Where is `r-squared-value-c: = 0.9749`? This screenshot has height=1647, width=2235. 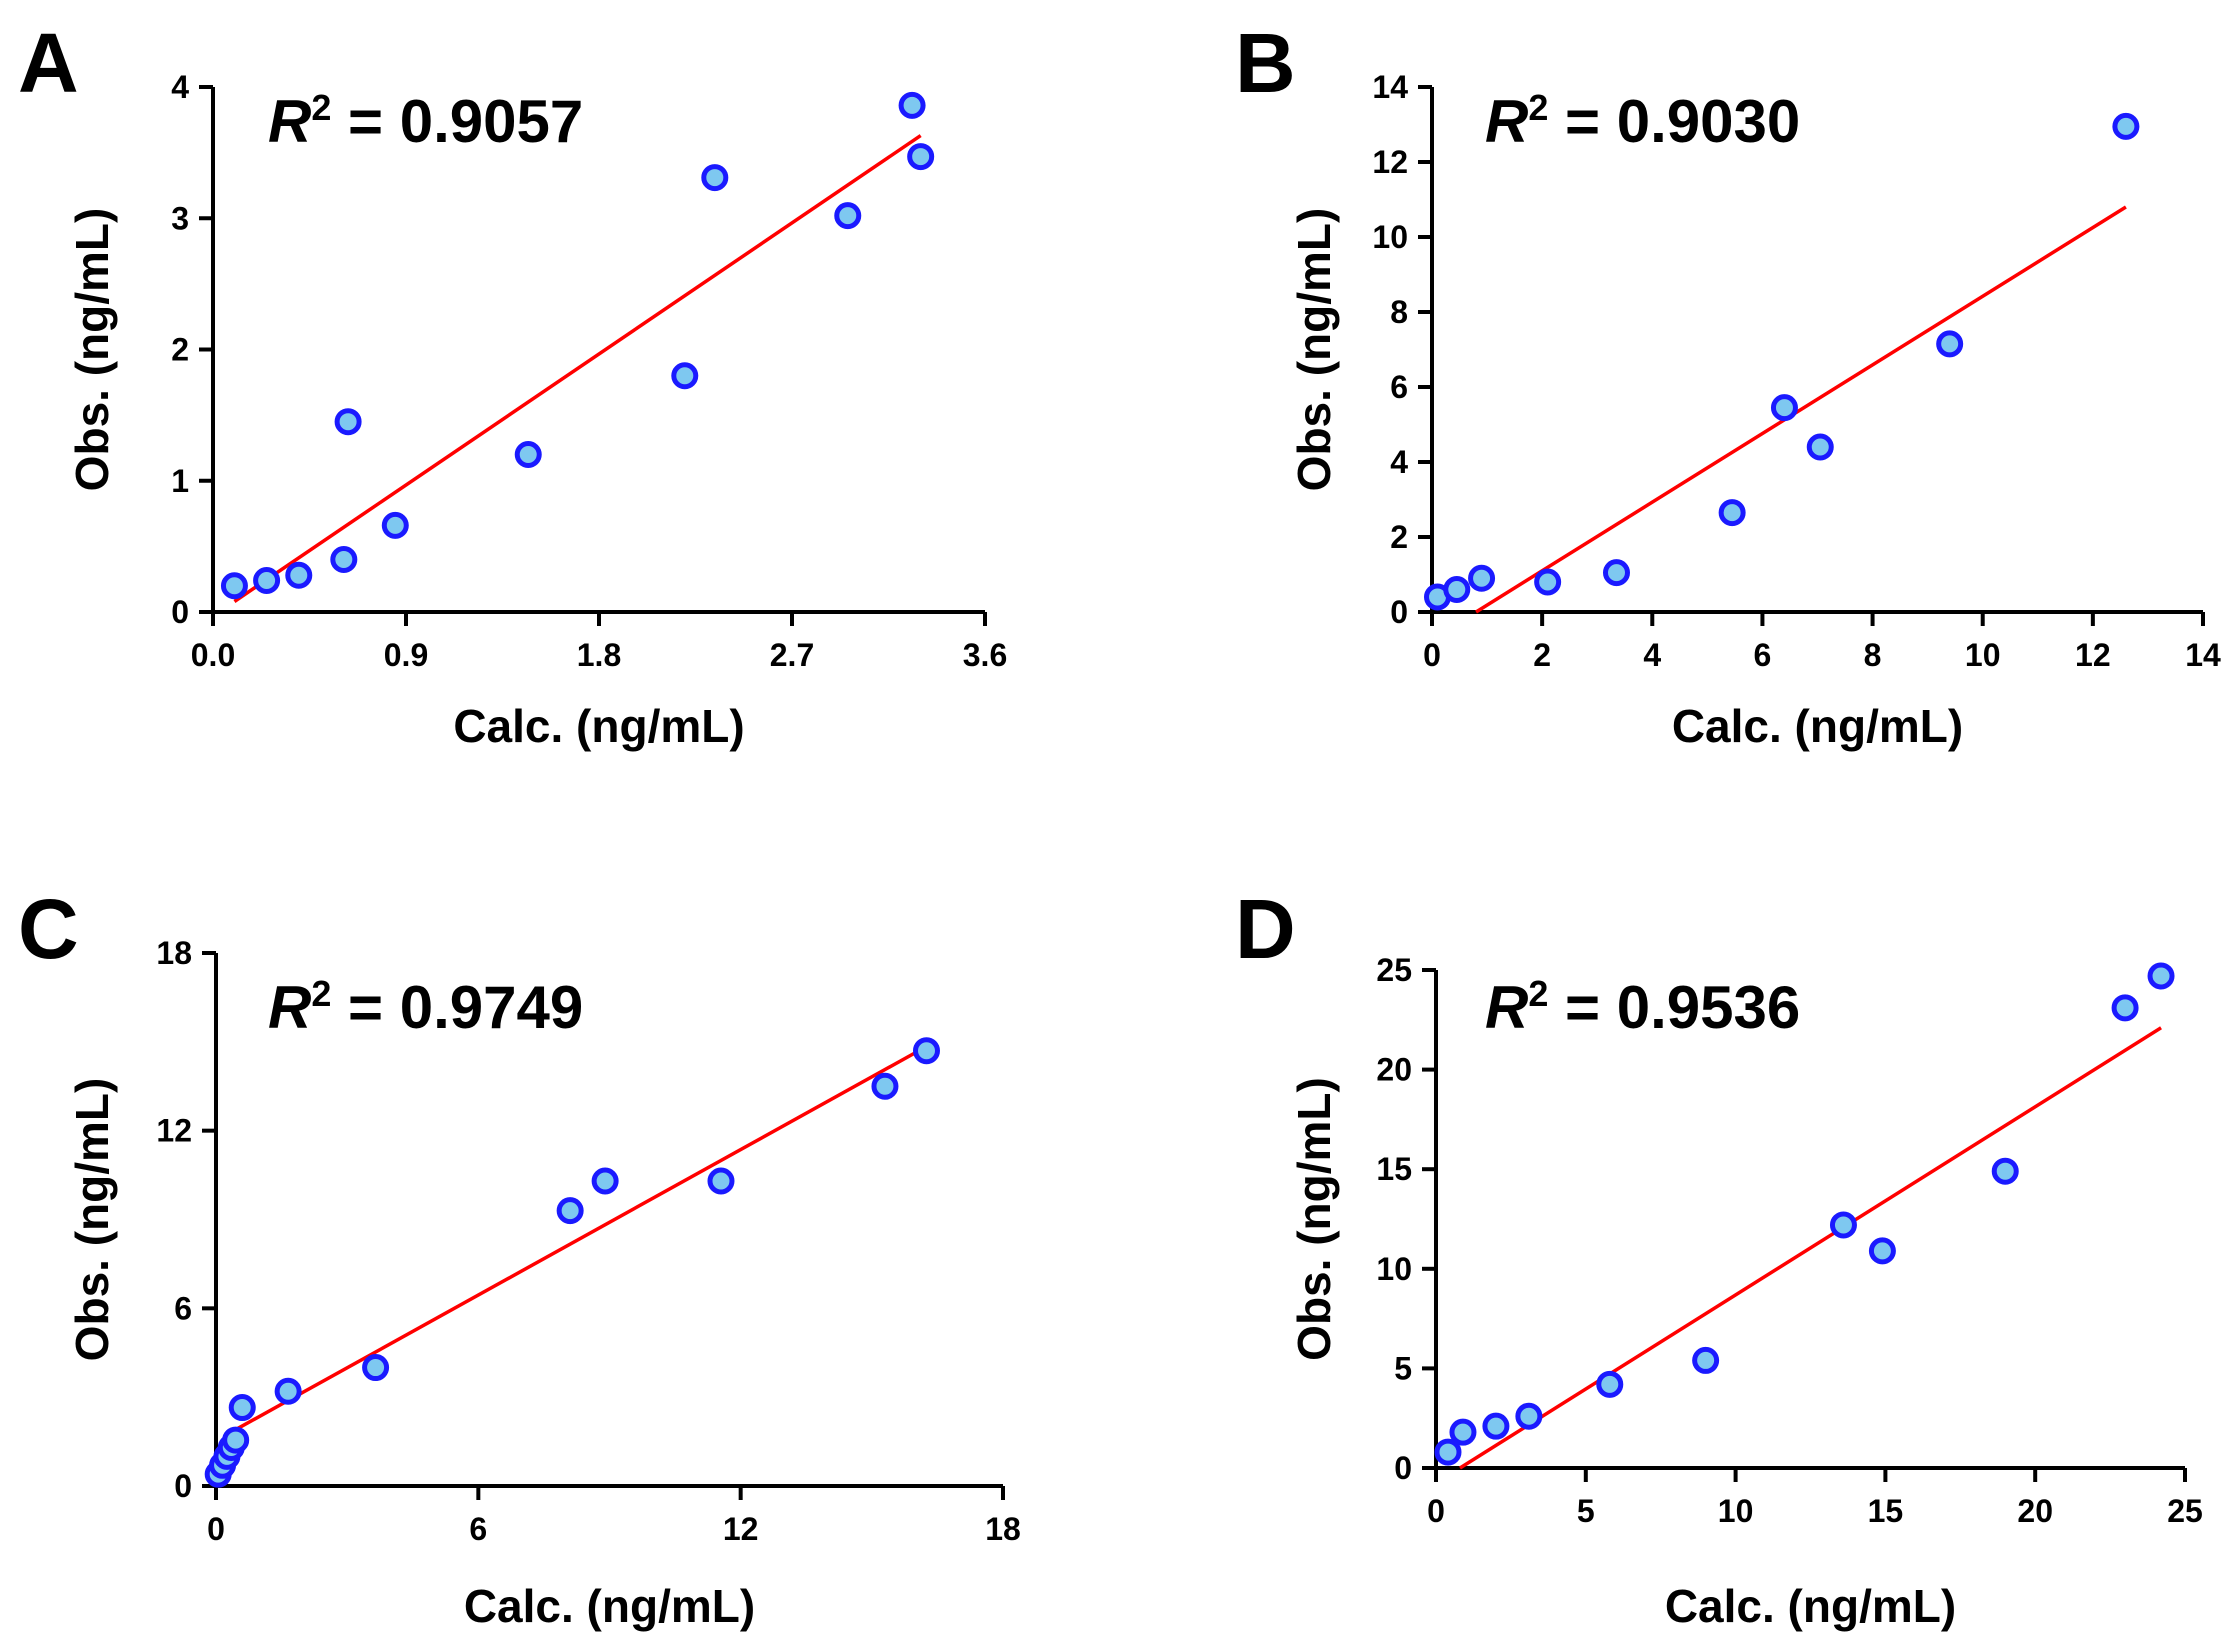
r-squared-value-c: = 0.9749 is located at coordinates (457, 1007).